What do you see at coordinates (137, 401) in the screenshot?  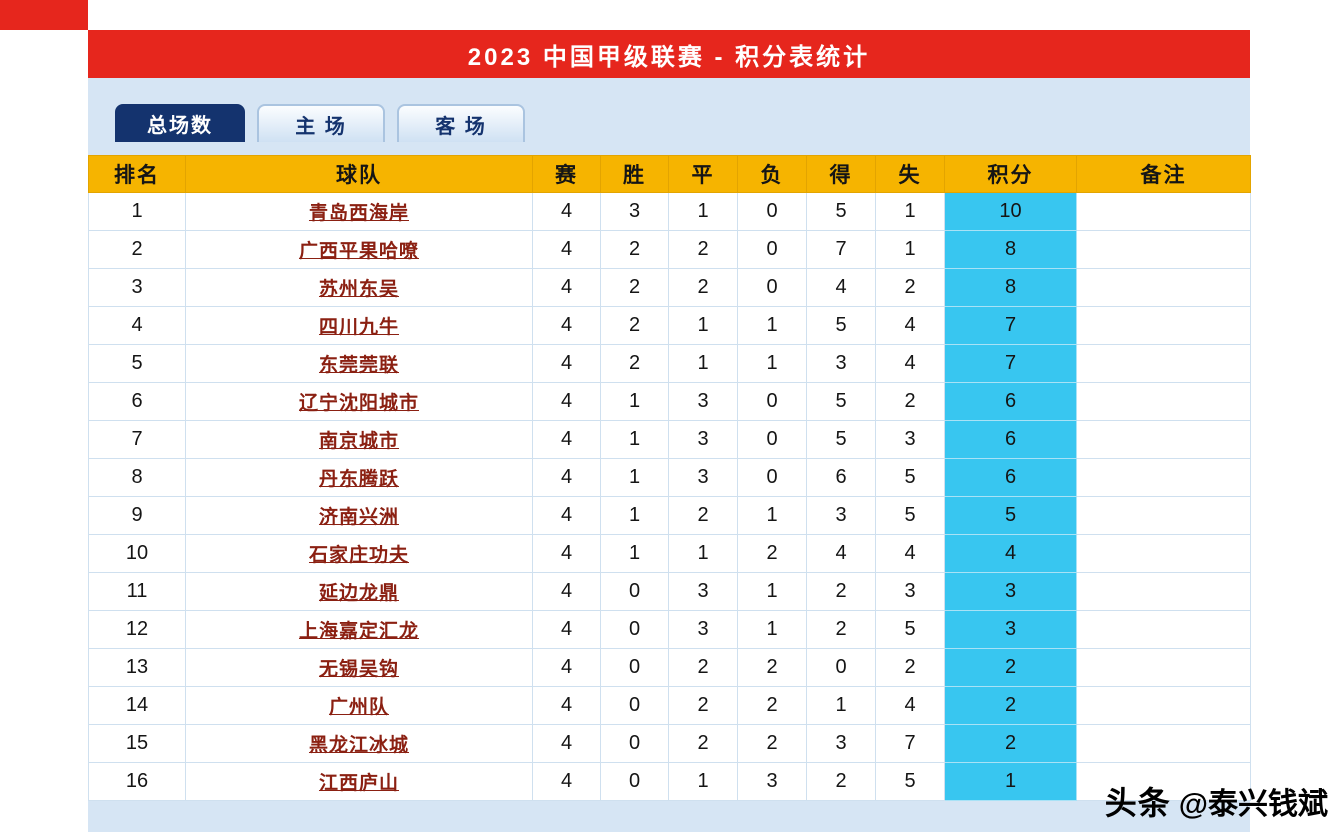 I see `rank-cell: 6` at bounding box center [137, 401].